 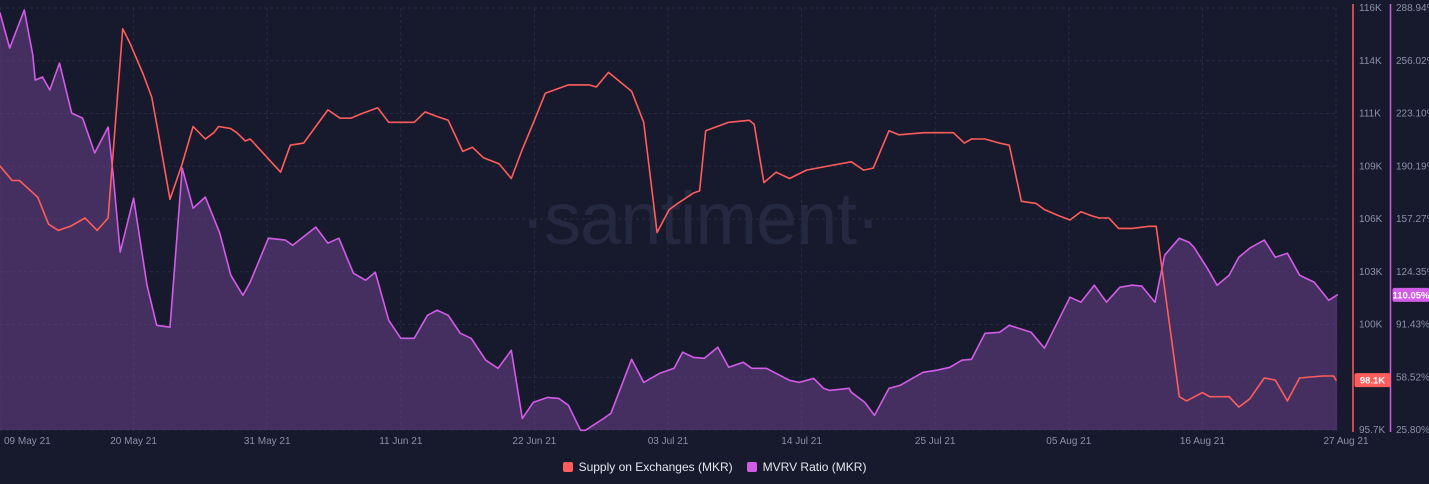 What do you see at coordinates (1371, 219) in the screenshot?
I see `supply-tick-label: 106K` at bounding box center [1371, 219].